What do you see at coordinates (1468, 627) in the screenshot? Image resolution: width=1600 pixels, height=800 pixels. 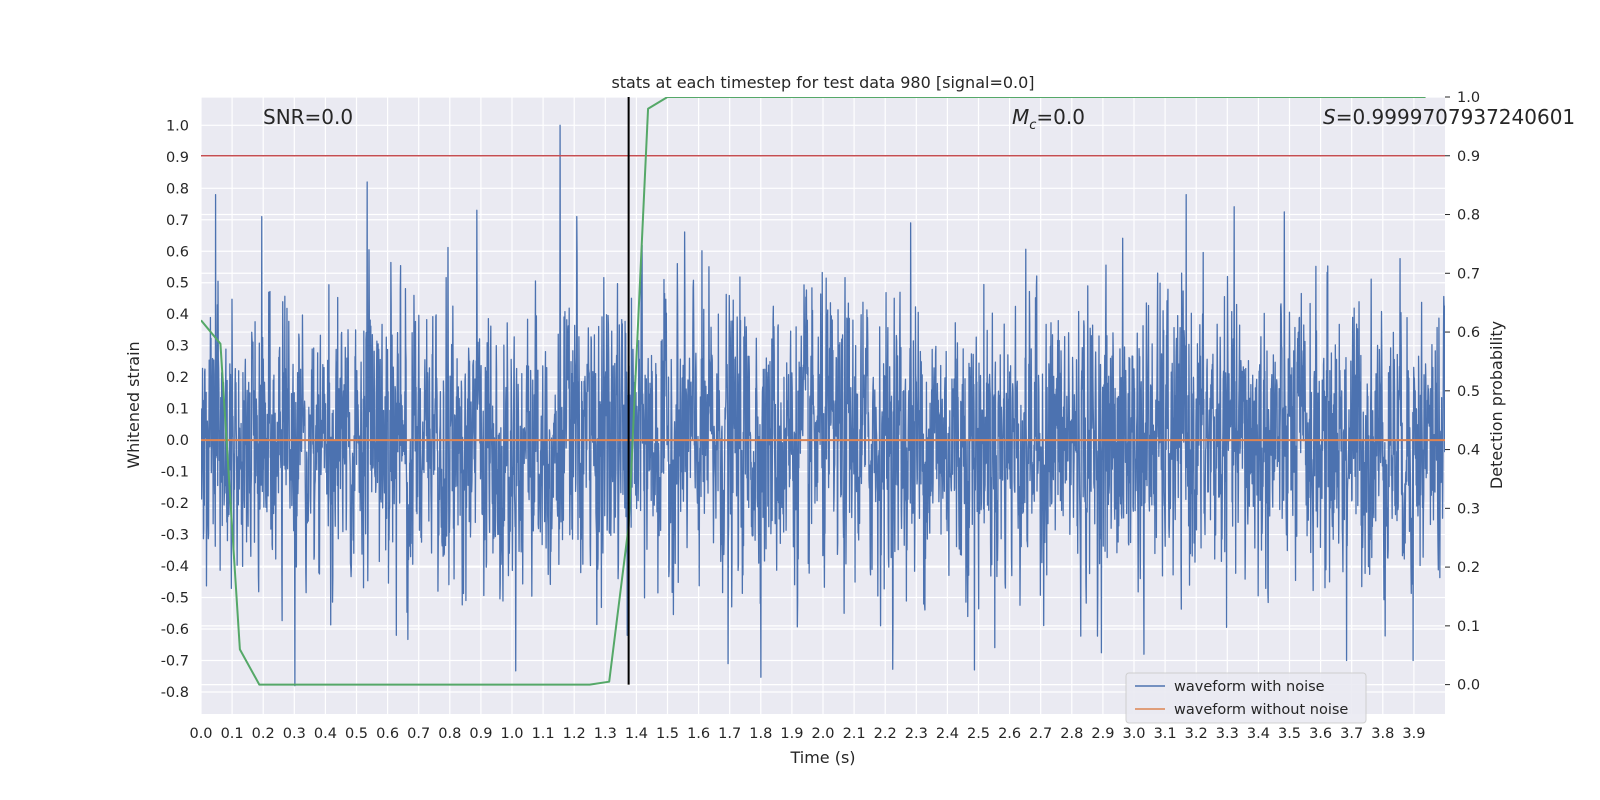 I see `y2-tick-label: 0.1` at bounding box center [1468, 627].